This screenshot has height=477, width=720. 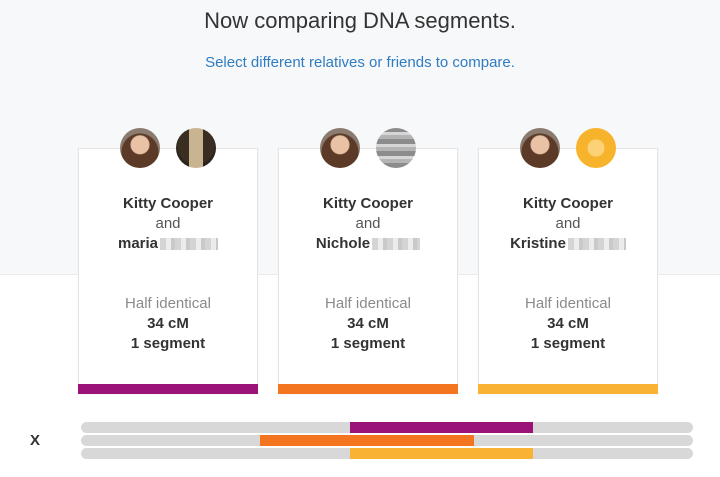 I want to click on card-names: Kitty Cooper and maria, so click(x=168, y=224).